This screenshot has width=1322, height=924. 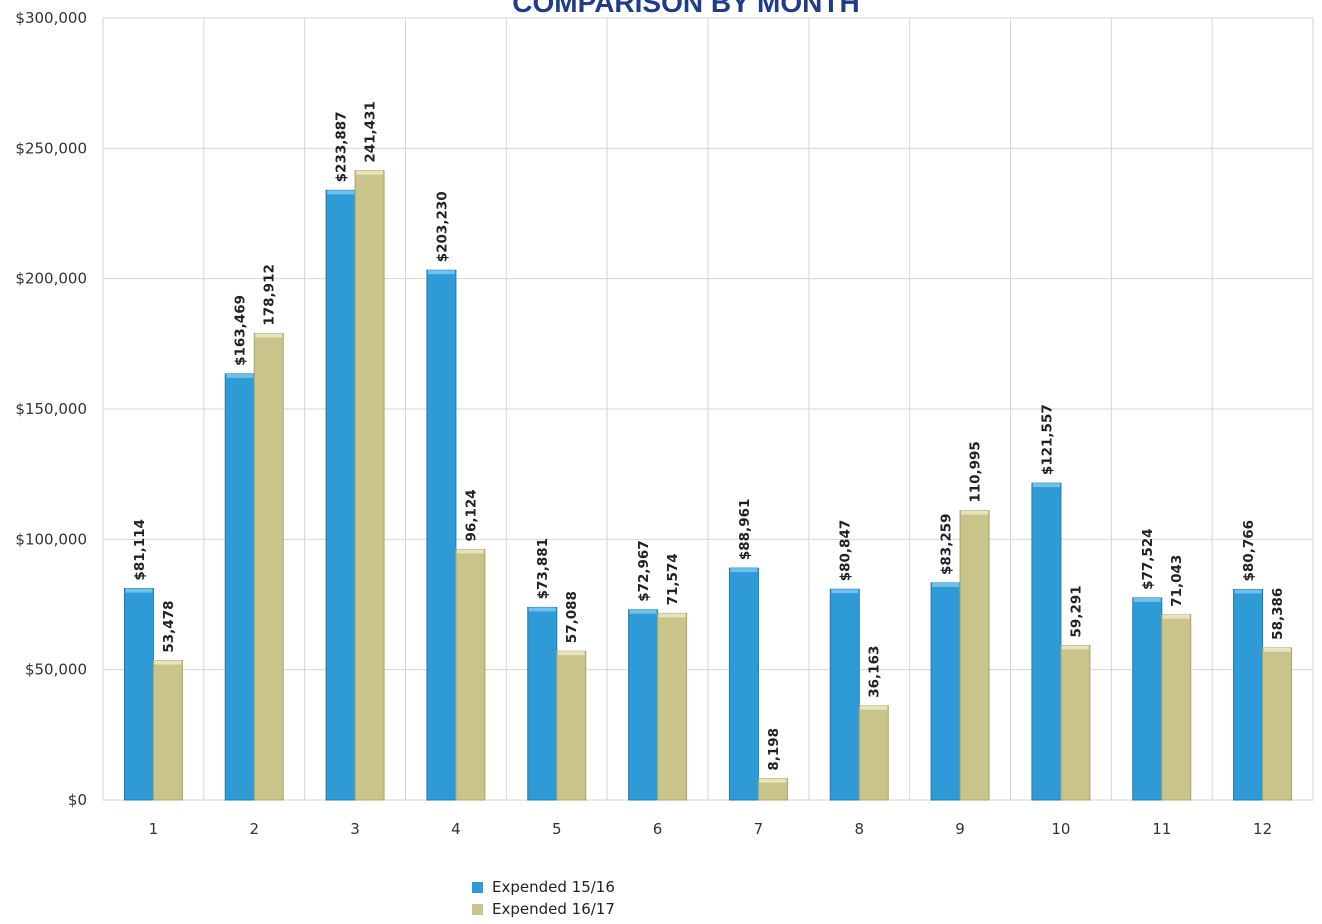 I want to click on data-label-series-1: $81,114, so click(x=140, y=550).